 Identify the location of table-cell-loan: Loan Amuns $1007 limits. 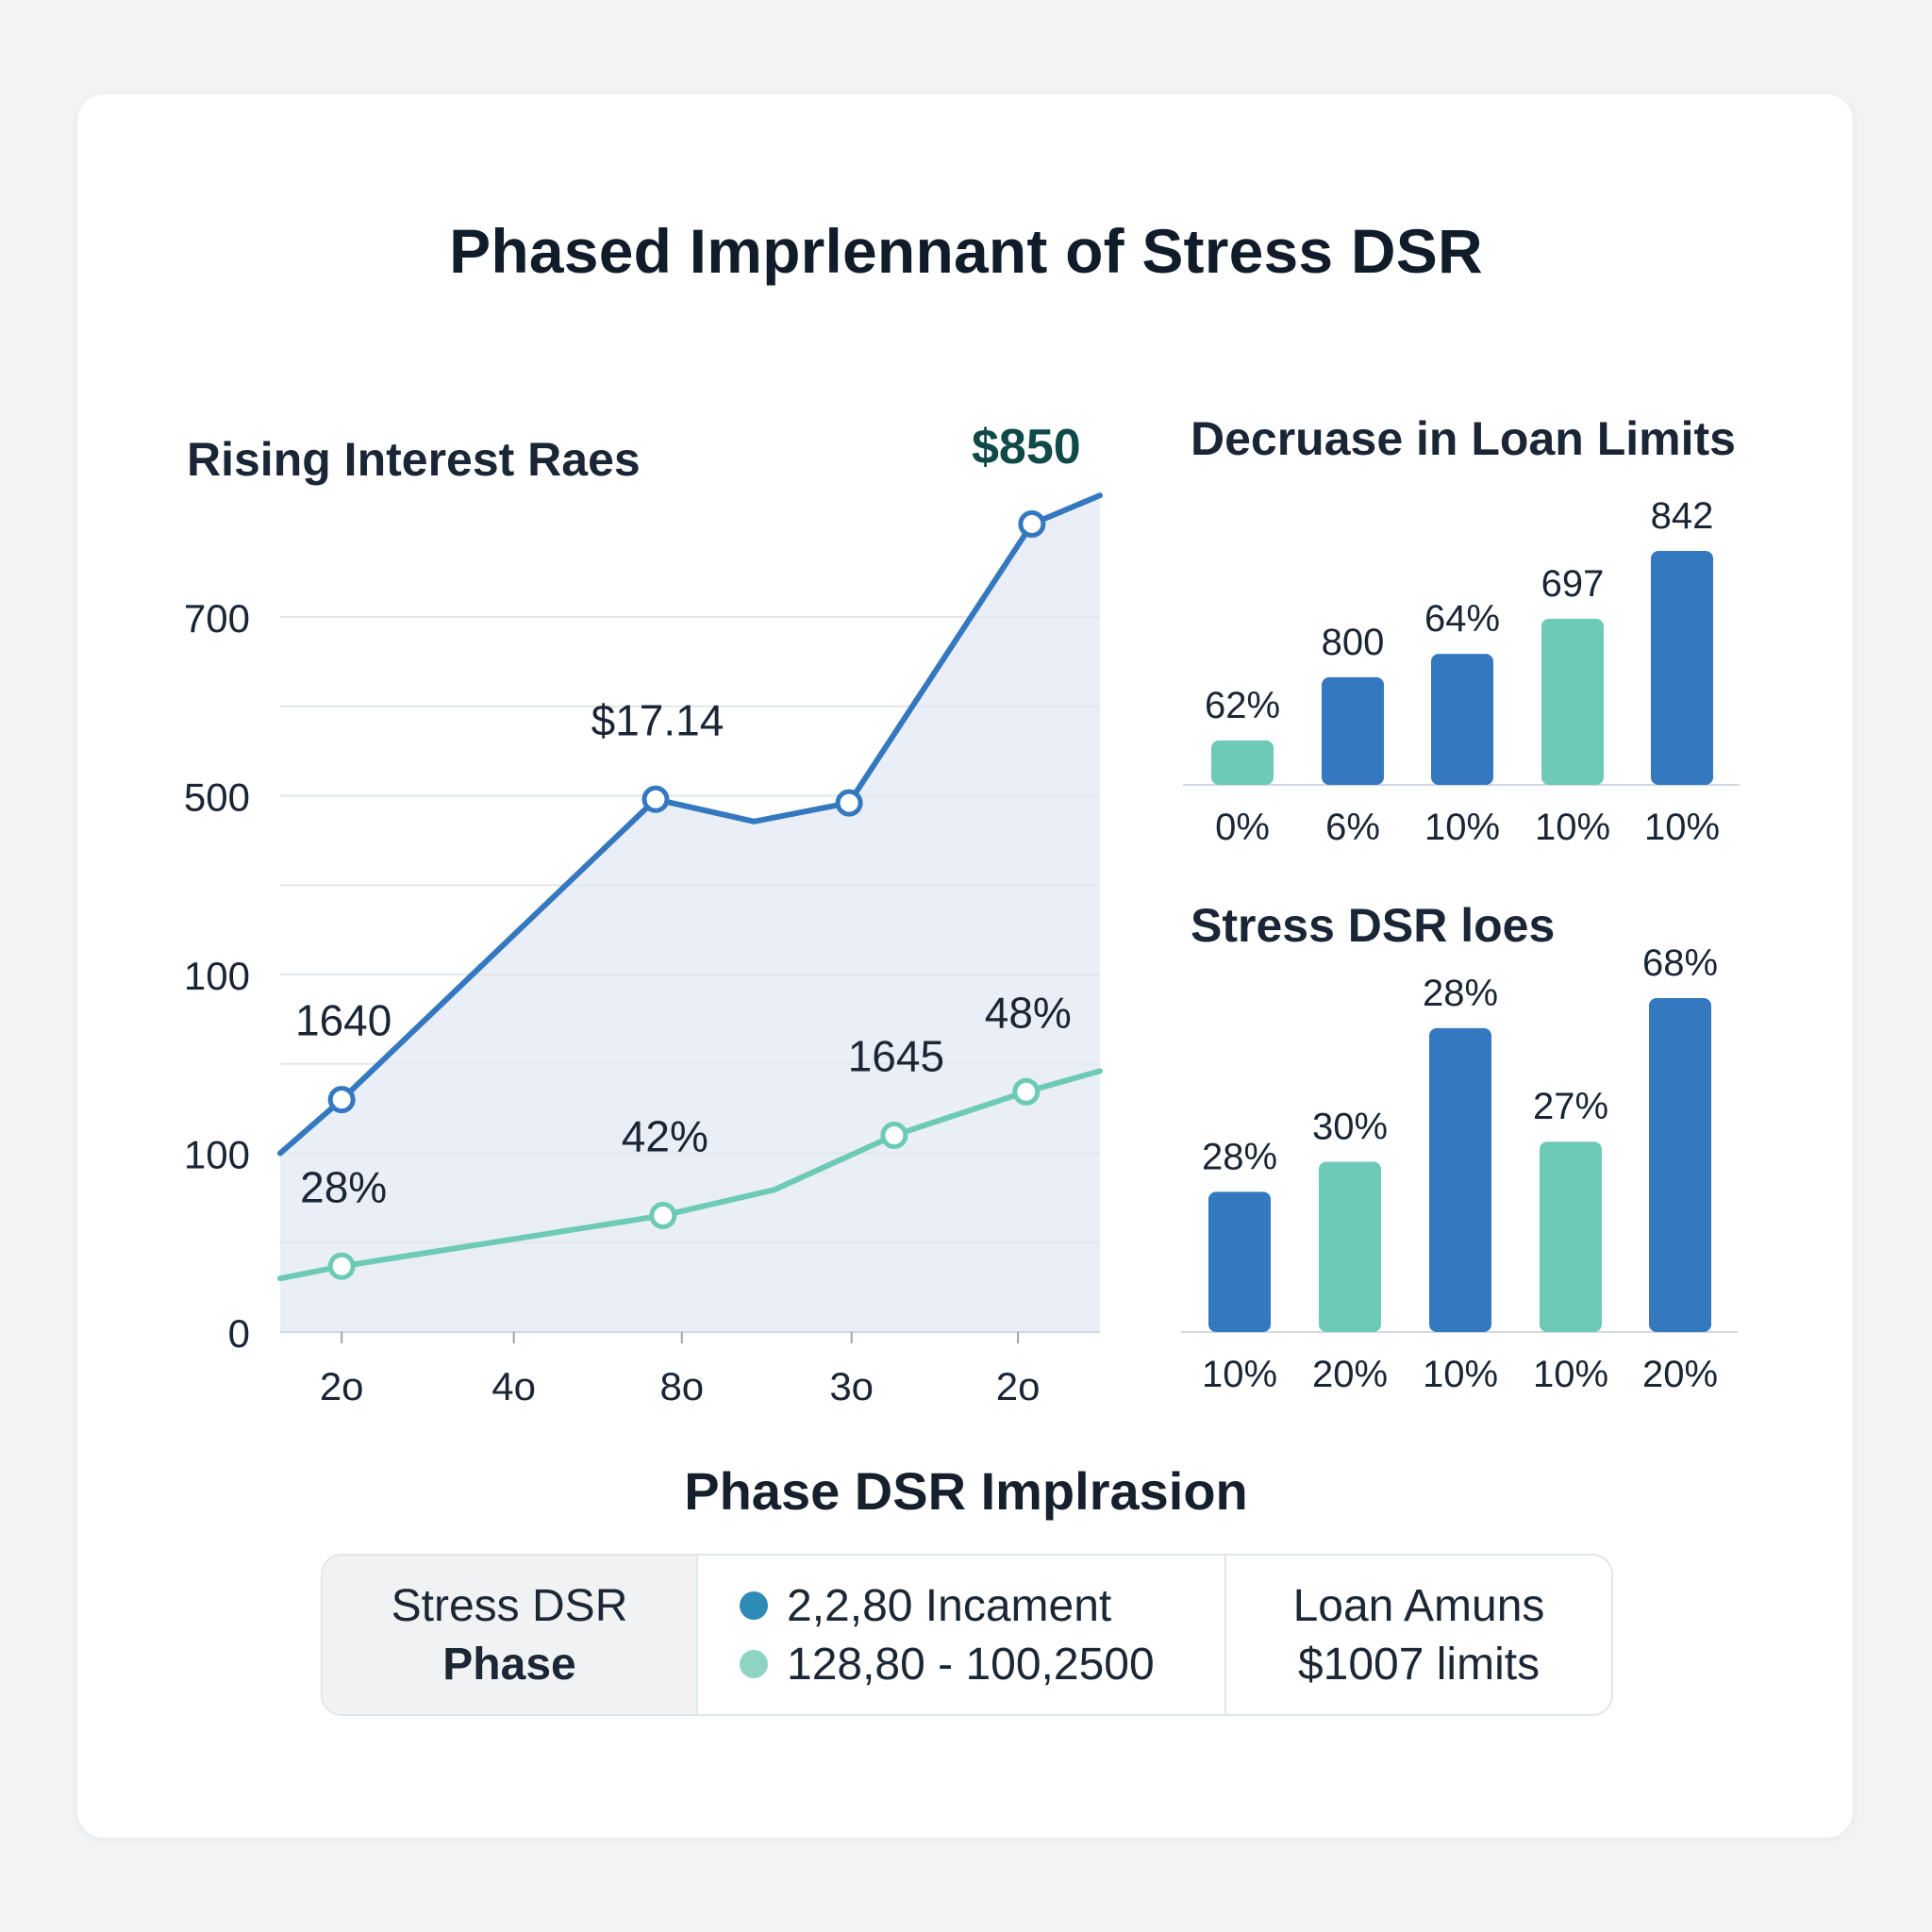
(1419, 1635).